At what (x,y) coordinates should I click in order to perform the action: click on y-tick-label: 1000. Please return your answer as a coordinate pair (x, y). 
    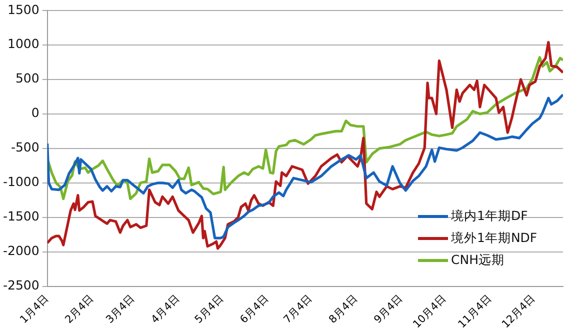
    Looking at the image, I should click on (24, 44).